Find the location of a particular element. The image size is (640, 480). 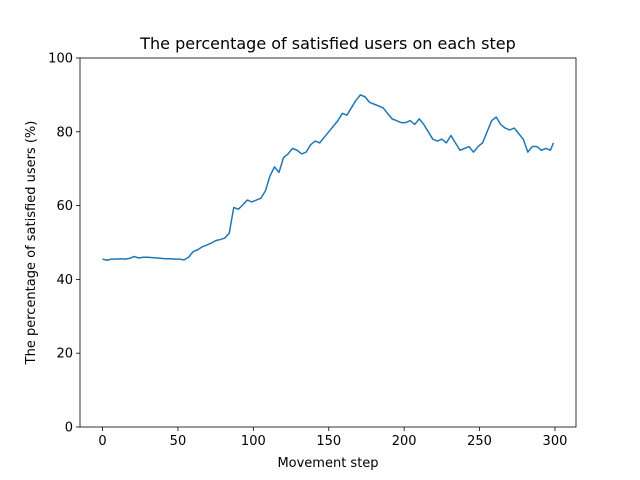

x-axis-label: Movement step is located at coordinates (327, 463).